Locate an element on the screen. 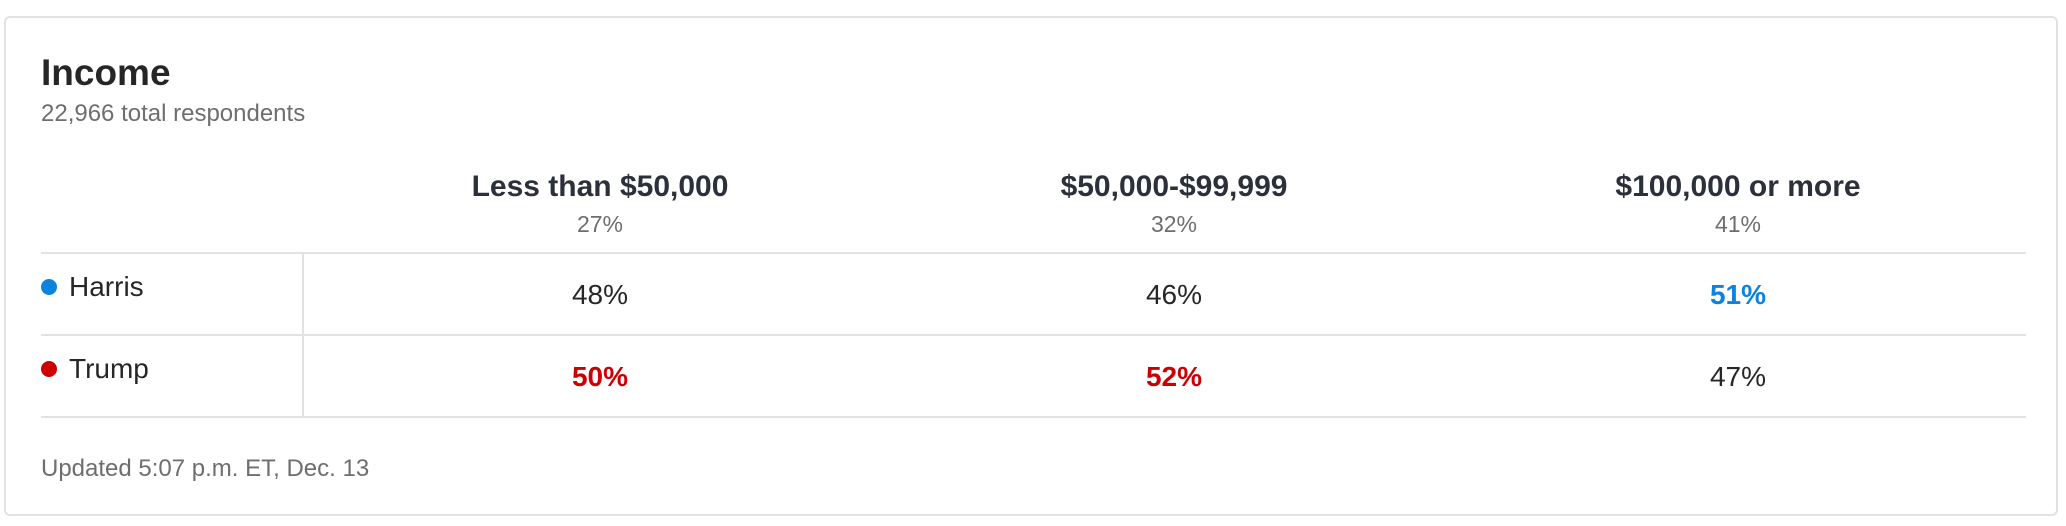 The height and width of the screenshot is (526, 2066). column-header: $50,000-$99,999 is located at coordinates (1174, 186).